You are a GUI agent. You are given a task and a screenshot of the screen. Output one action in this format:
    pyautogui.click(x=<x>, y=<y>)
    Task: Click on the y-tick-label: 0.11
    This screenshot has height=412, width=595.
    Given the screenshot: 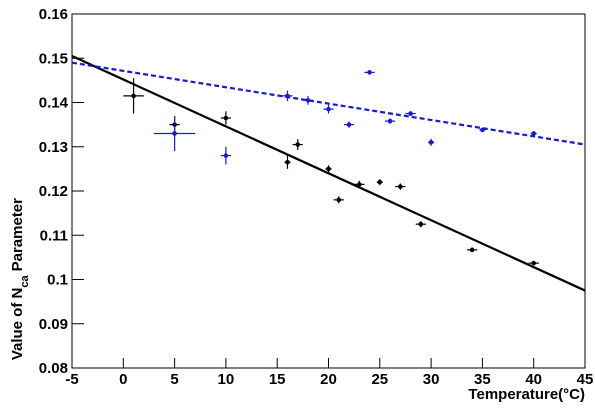 What is the action you would take?
    pyautogui.click(x=54, y=235)
    